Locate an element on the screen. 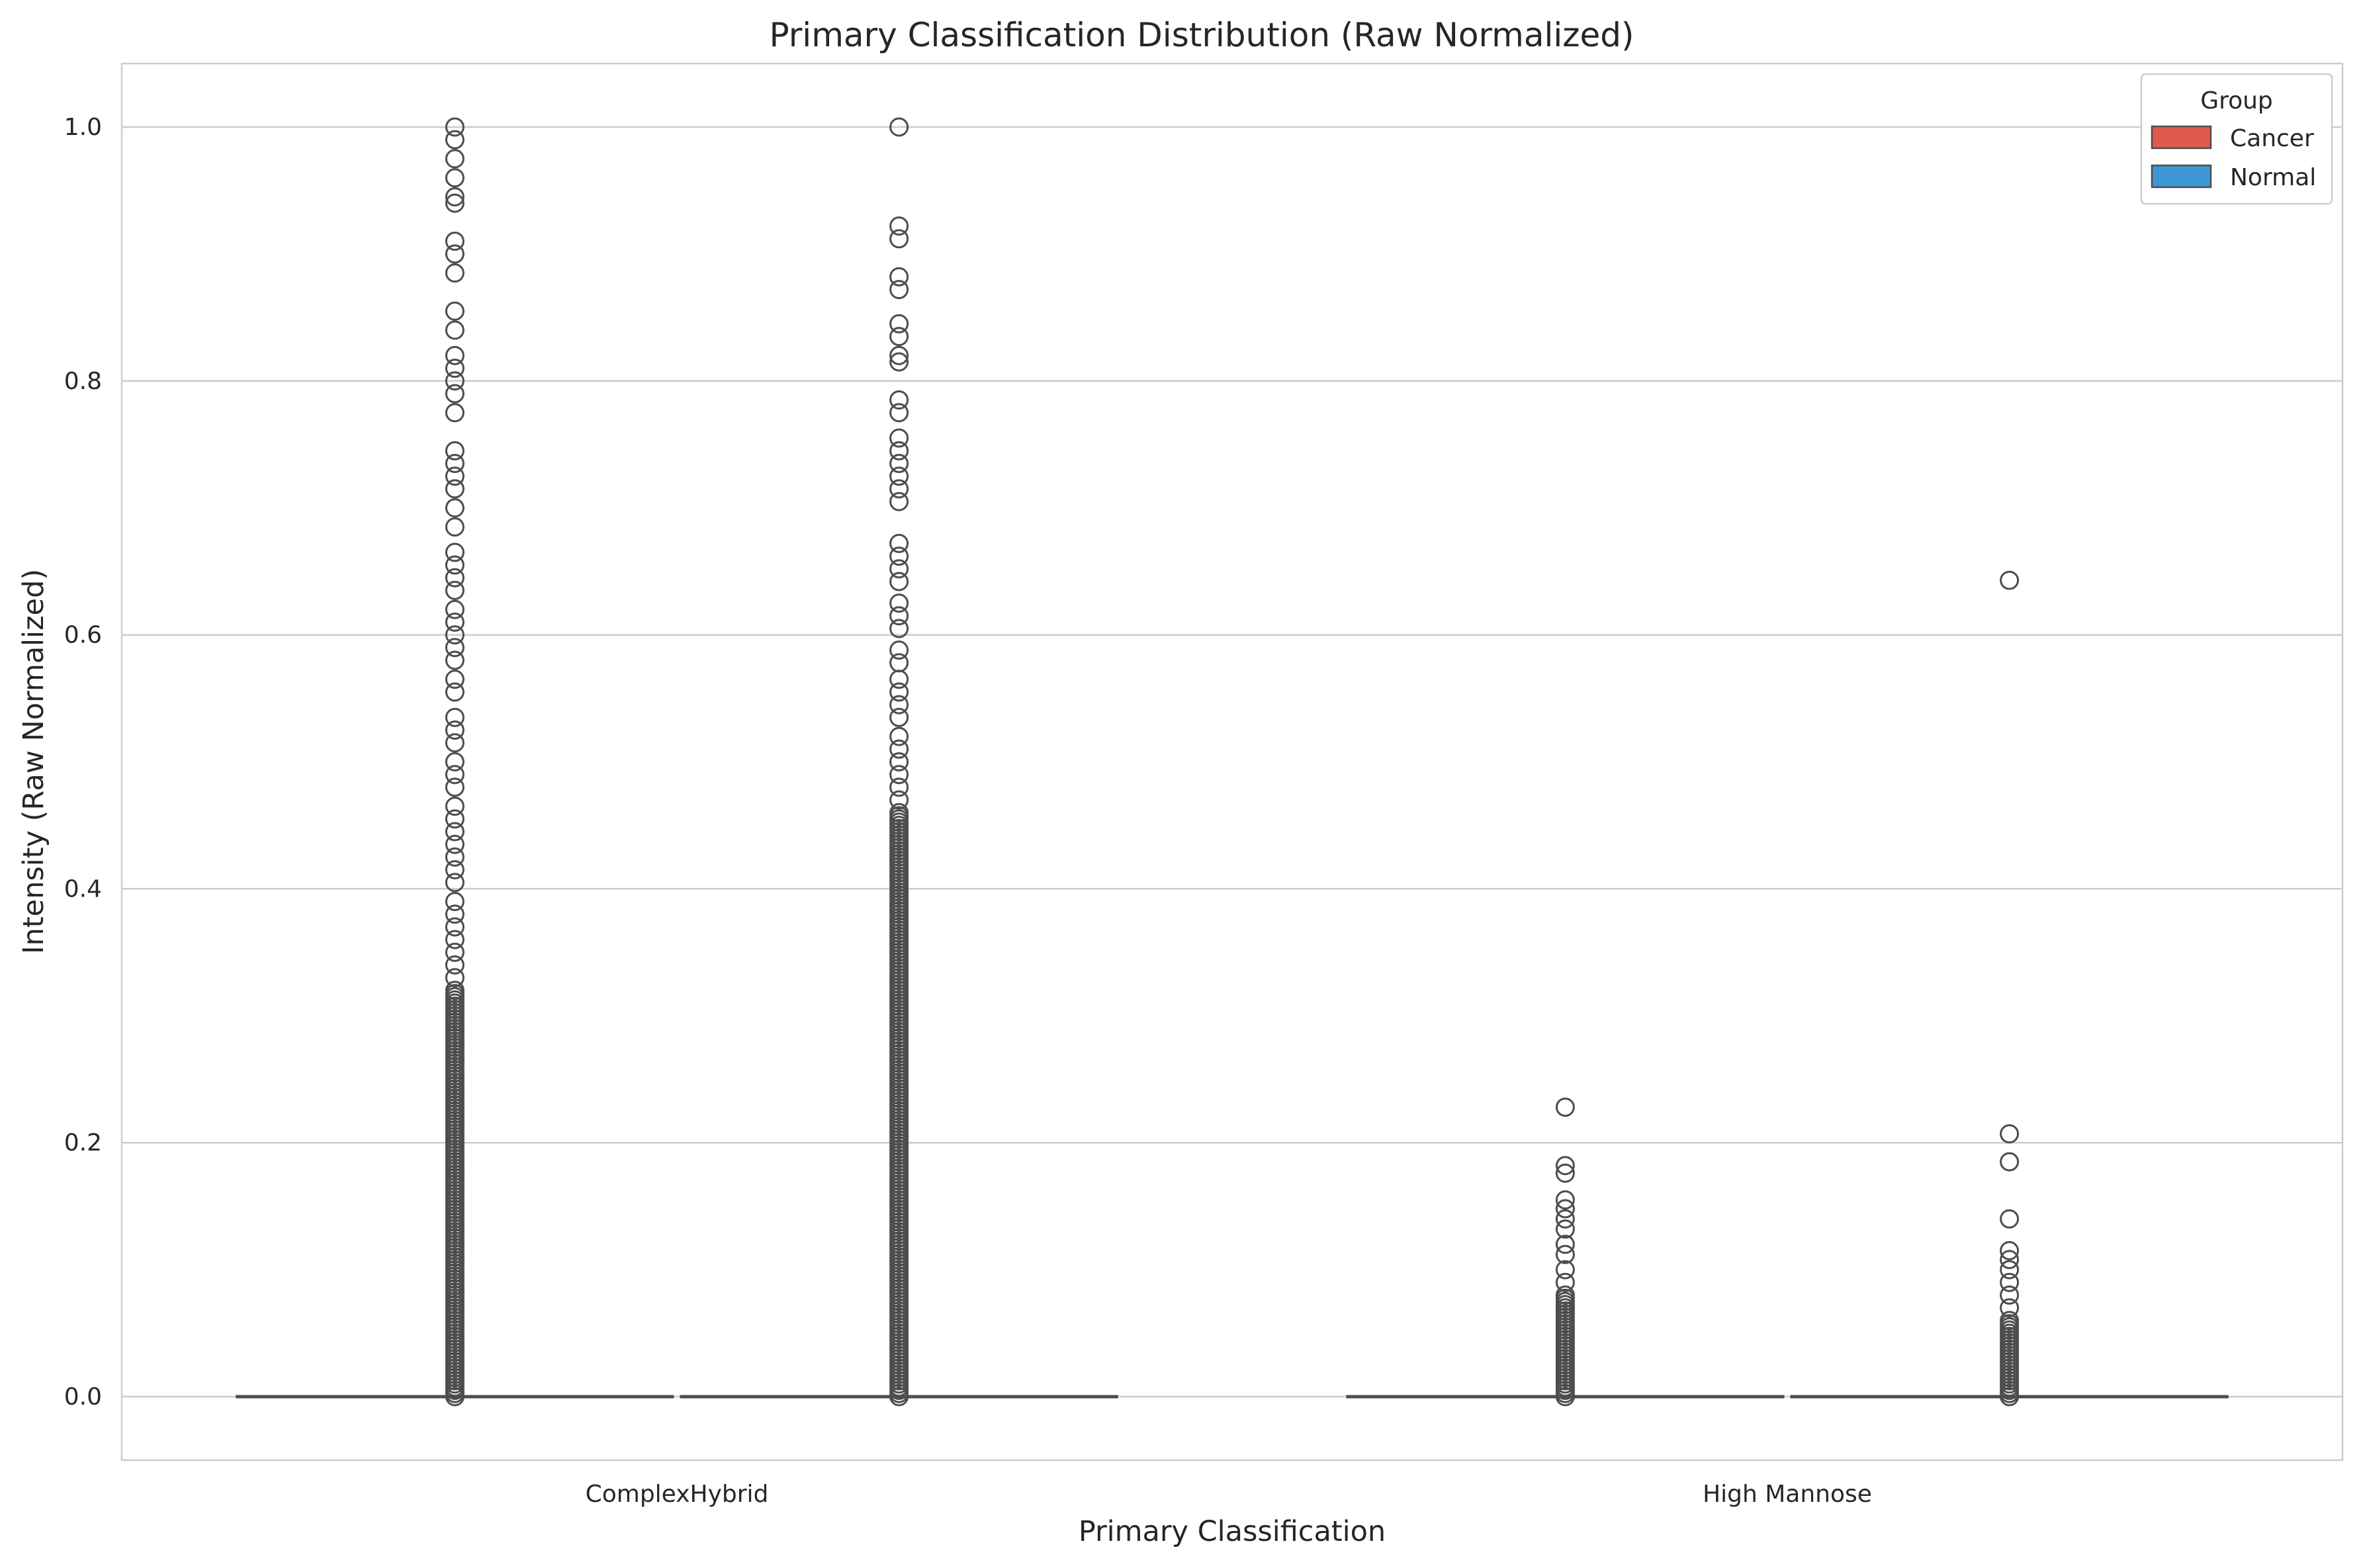  y-axis-ticks: 0.0 0.2 0.4 0.6 0.8 1.0 is located at coordinates (83, 763).